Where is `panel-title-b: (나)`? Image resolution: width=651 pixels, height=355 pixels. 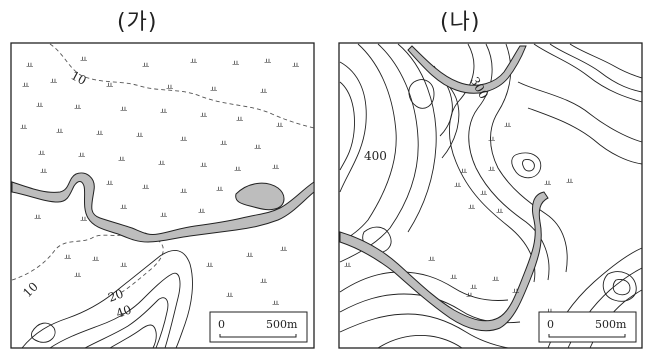
panel-title-b: (나) is located at coordinates (460, 22).